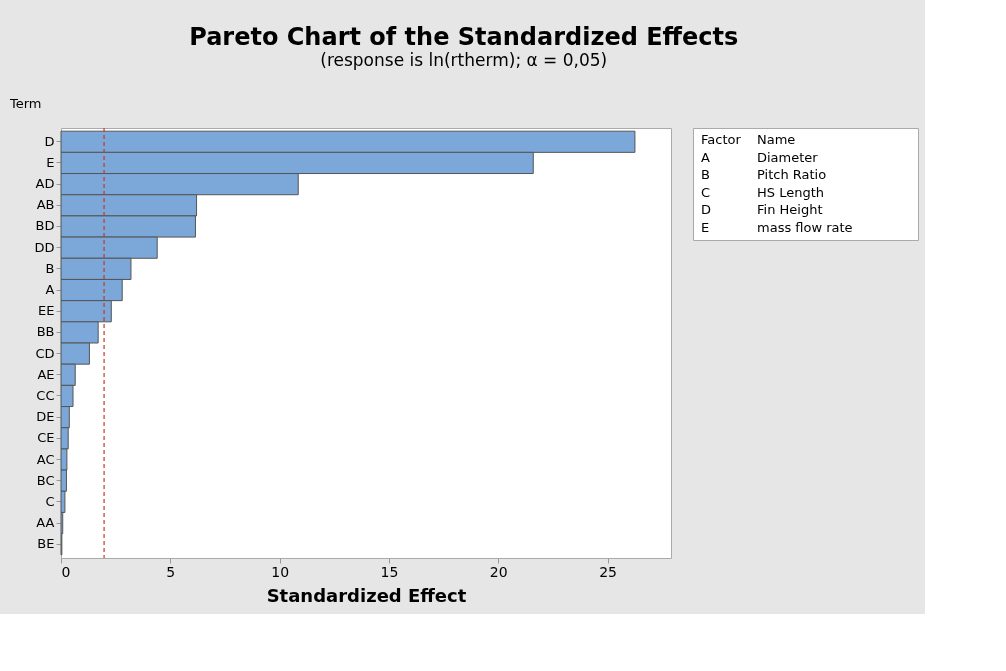 The height and width of the screenshot is (671, 1006). I want to click on text: E, so click(705, 227).